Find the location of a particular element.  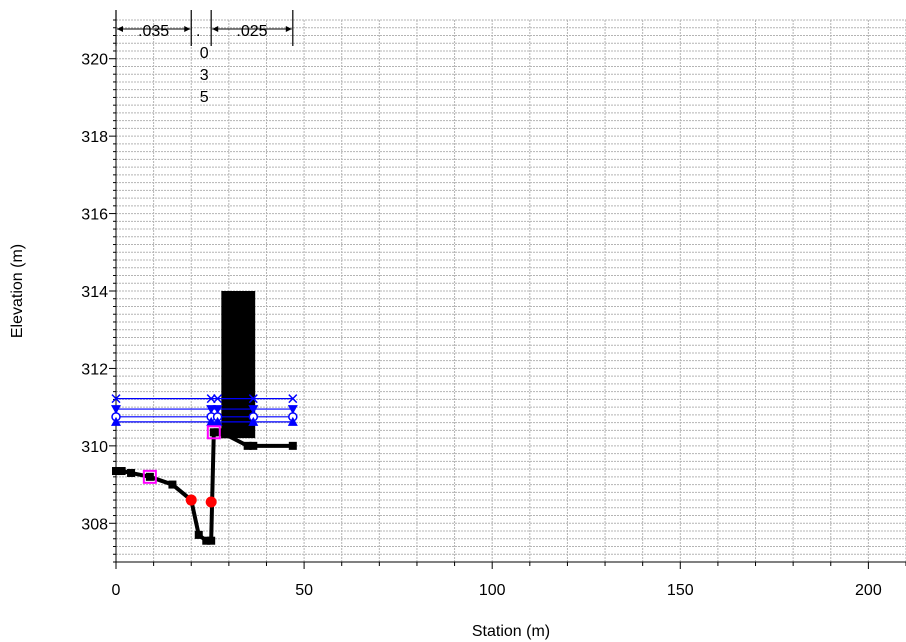

y-tick-label: 310 is located at coordinates (94, 447).